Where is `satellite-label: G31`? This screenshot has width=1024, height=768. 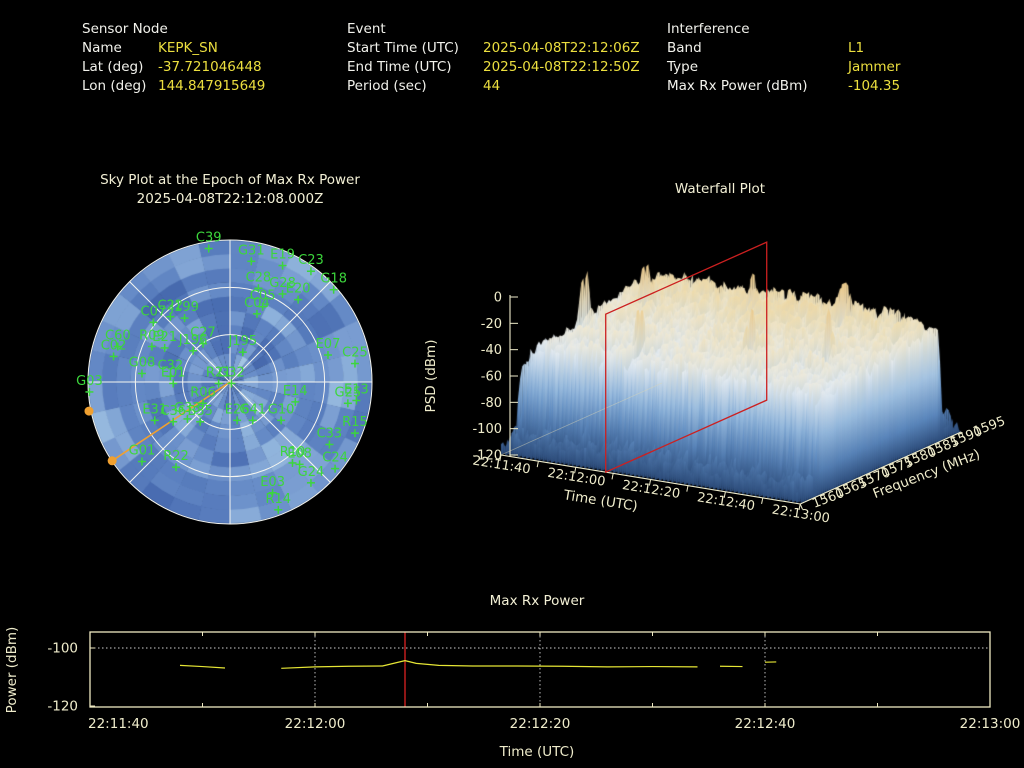 satellite-label: G31 is located at coordinates (251, 250).